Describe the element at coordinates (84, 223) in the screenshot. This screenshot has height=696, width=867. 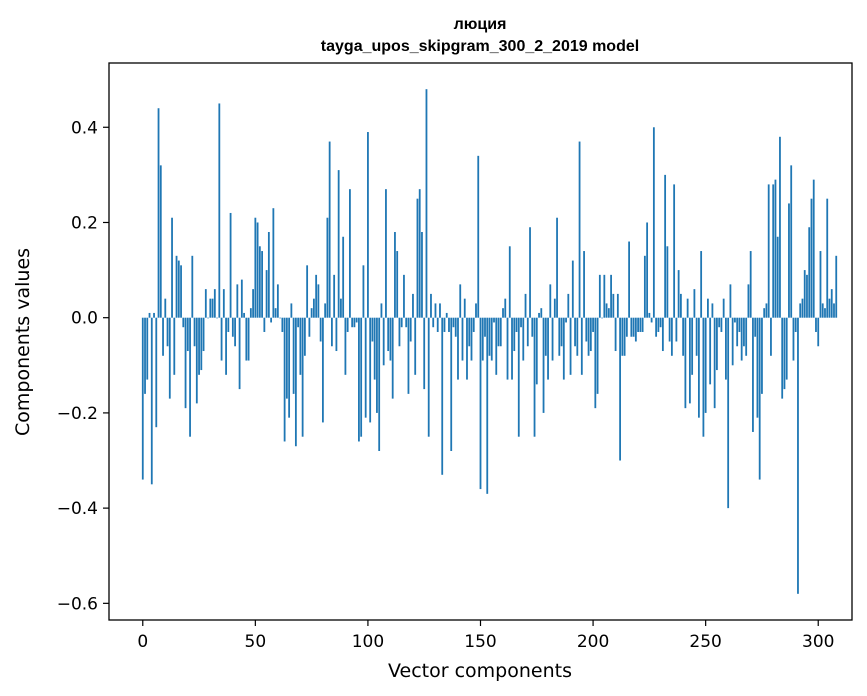
I see `y-tick-label: 0.2` at that location.